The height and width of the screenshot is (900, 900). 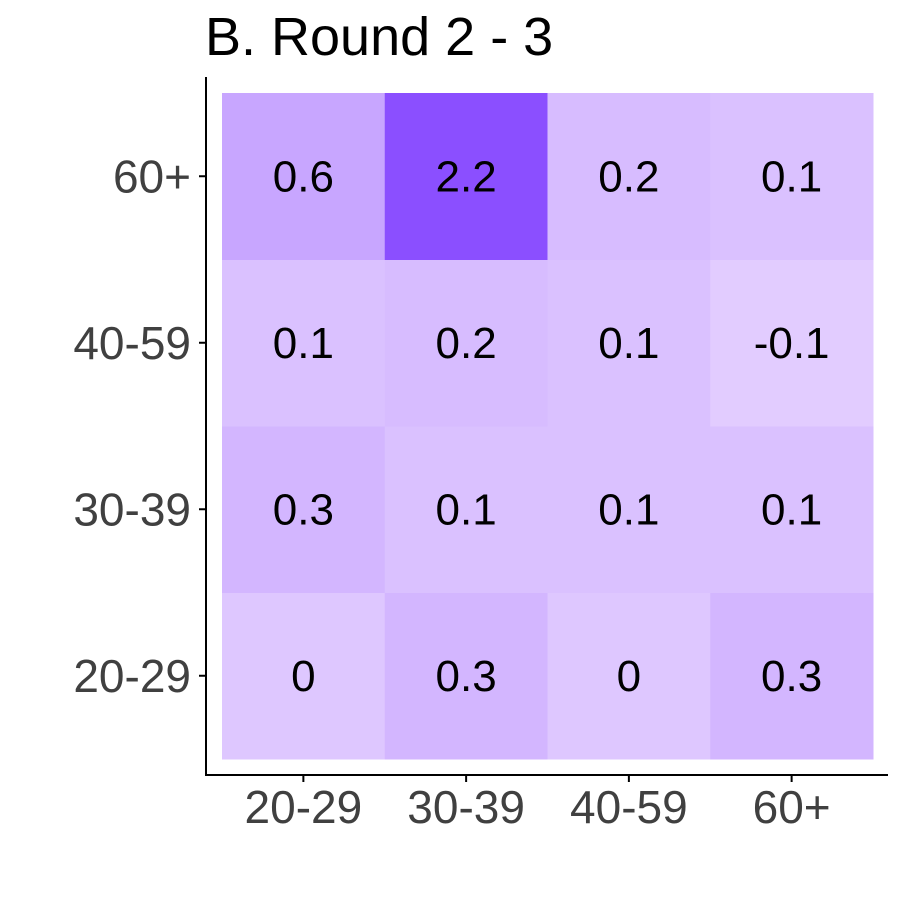 I want to click on y-tick-label-30-39: 30-39, so click(x=132, y=509).